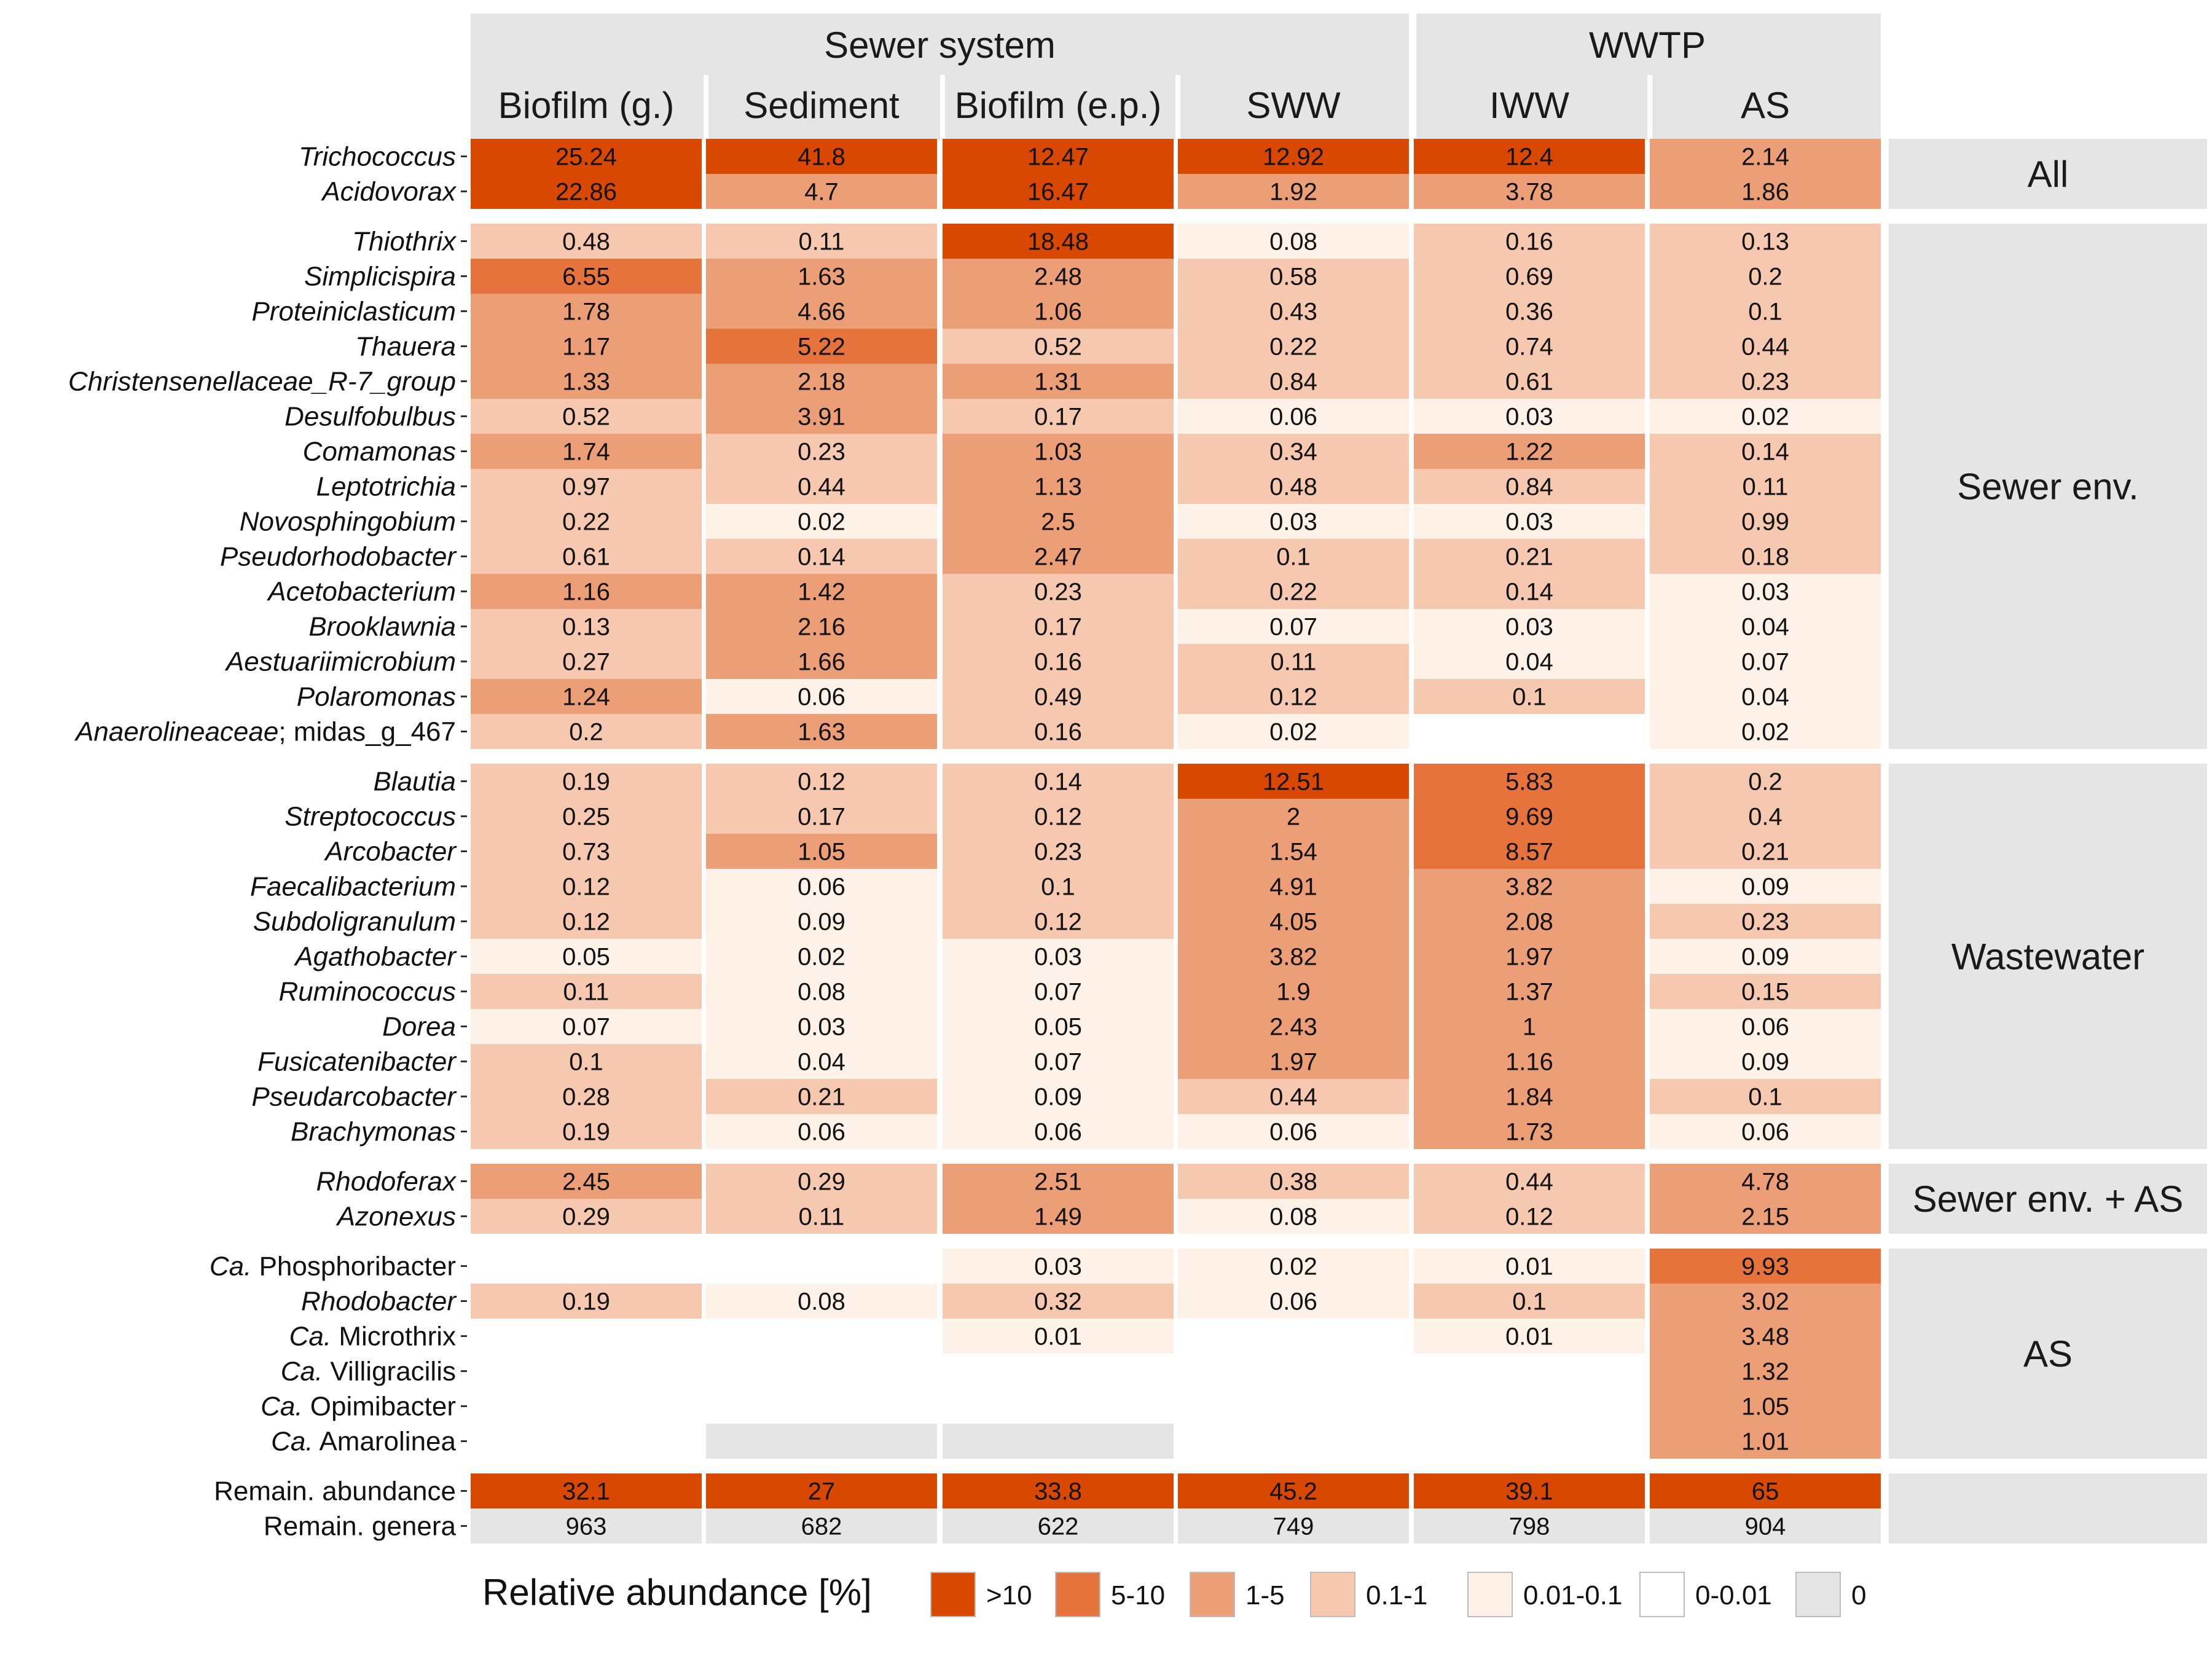 Image resolution: width=2212 pixels, height=1659 pixels. What do you see at coordinates (1765, 157) in the screenshot?
I see `cell-value: 2.14` at bounding box center [1765, 157].